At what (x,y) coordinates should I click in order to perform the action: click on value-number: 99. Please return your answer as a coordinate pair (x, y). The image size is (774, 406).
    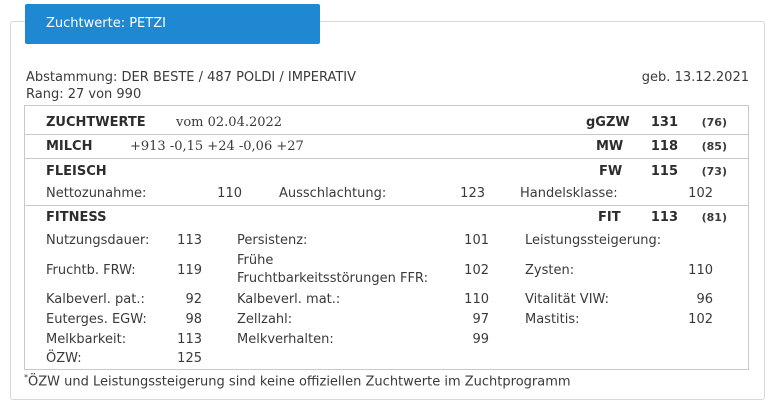
    Looking at the image, I should click on (480, 339).